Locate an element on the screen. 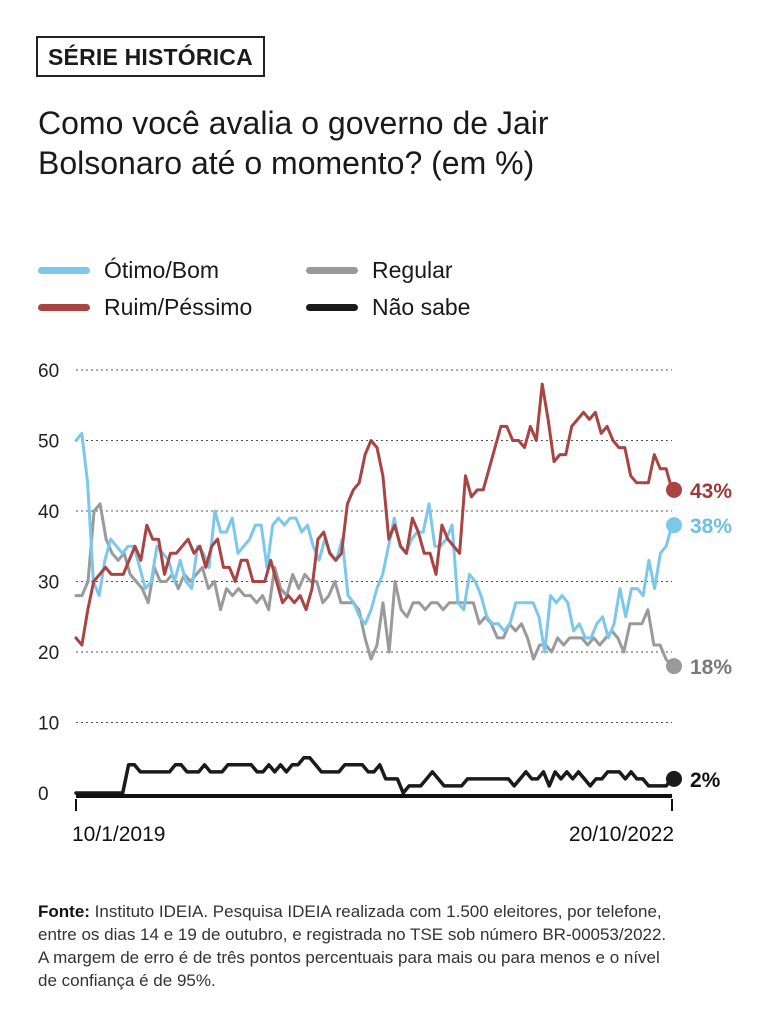 The height and width of the screenshot is (1024, 764). legend-label-ruim: Ruim/Péssimo is located at coordinates (178, 306).